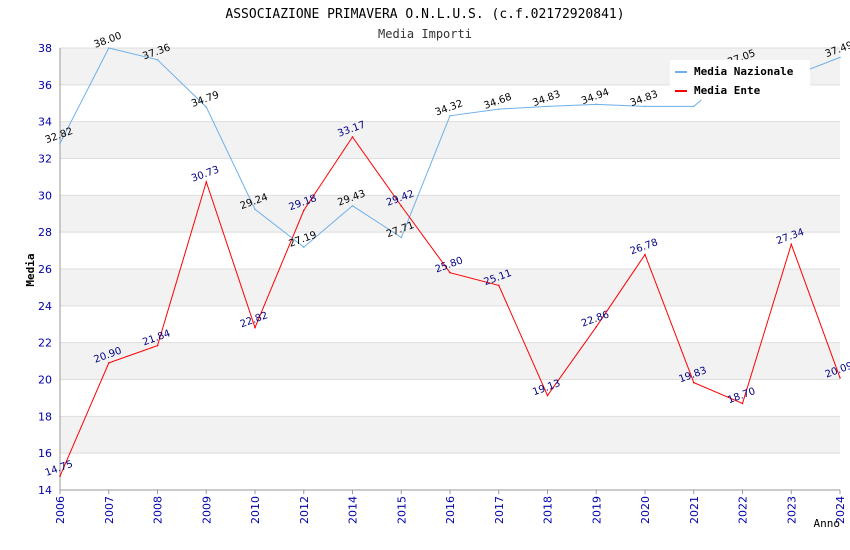 This screenshot has height=550, width=850. I want to click on legend-box, so click(740, 80).